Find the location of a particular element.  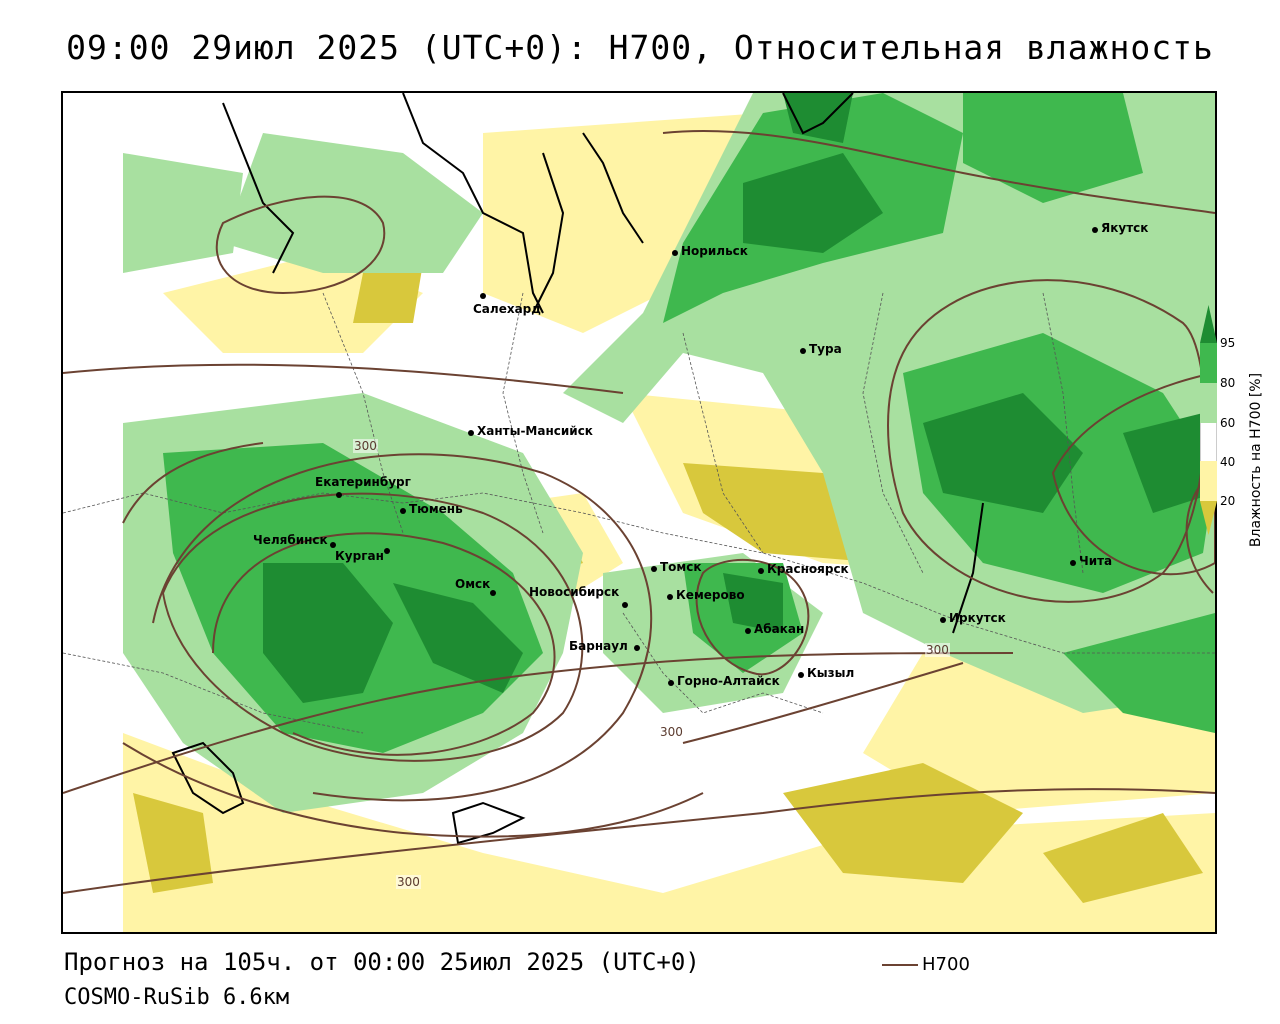

colorbar-moist is located at coordinates (1208, 363).